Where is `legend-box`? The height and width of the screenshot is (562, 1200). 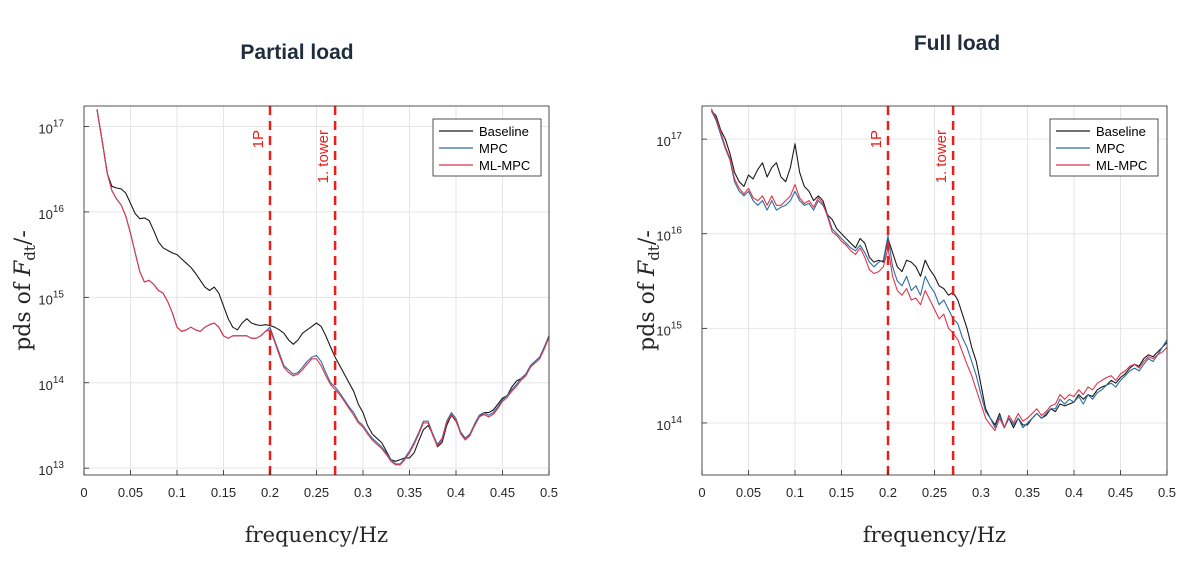 legend-box is located at coordinates (1104, 147).